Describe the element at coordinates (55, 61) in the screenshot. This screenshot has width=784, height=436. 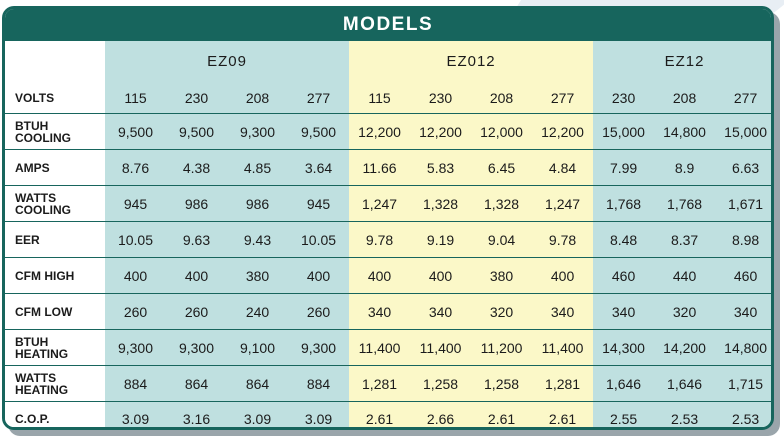
I see `corner-cell` at that location.